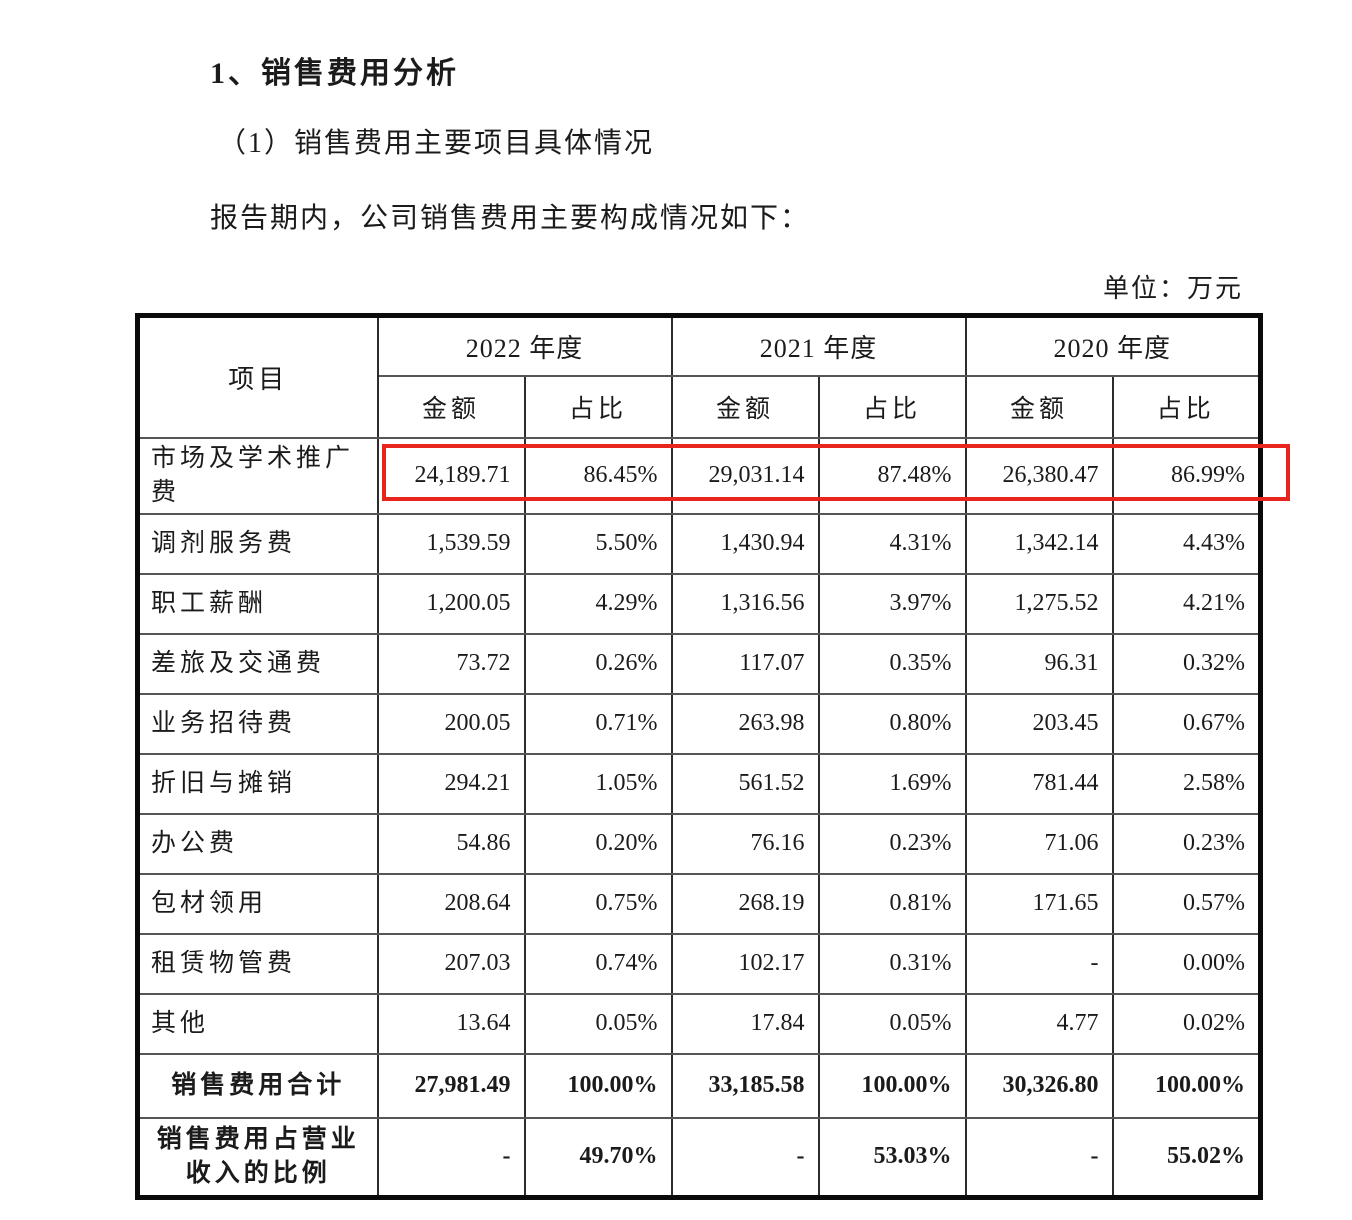 The width and height of the screenshot is (1352, 1220). What do you see at coordinates (745, 543) in the screenshot?
I see `amount-cell: 1,430.94` at bounding box center [745, 543].